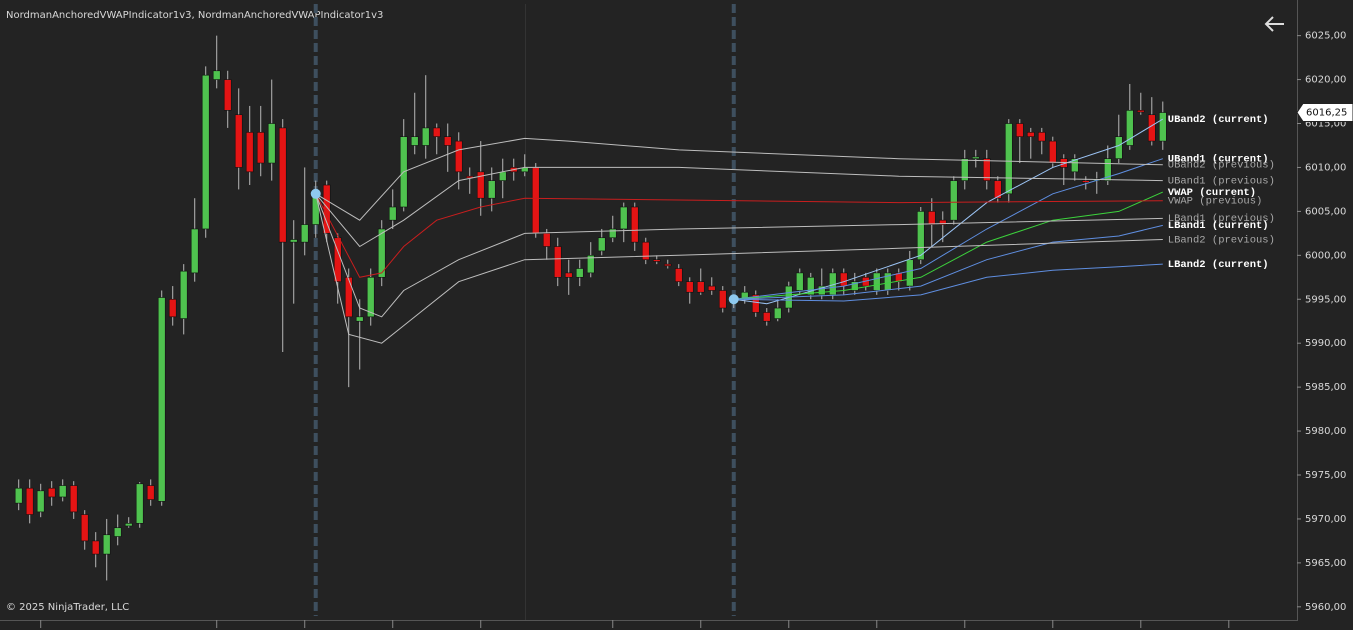 This screenshot has width=1353, height=630. I want to click on band-label: VWAP (previous), so click(1215, 202).